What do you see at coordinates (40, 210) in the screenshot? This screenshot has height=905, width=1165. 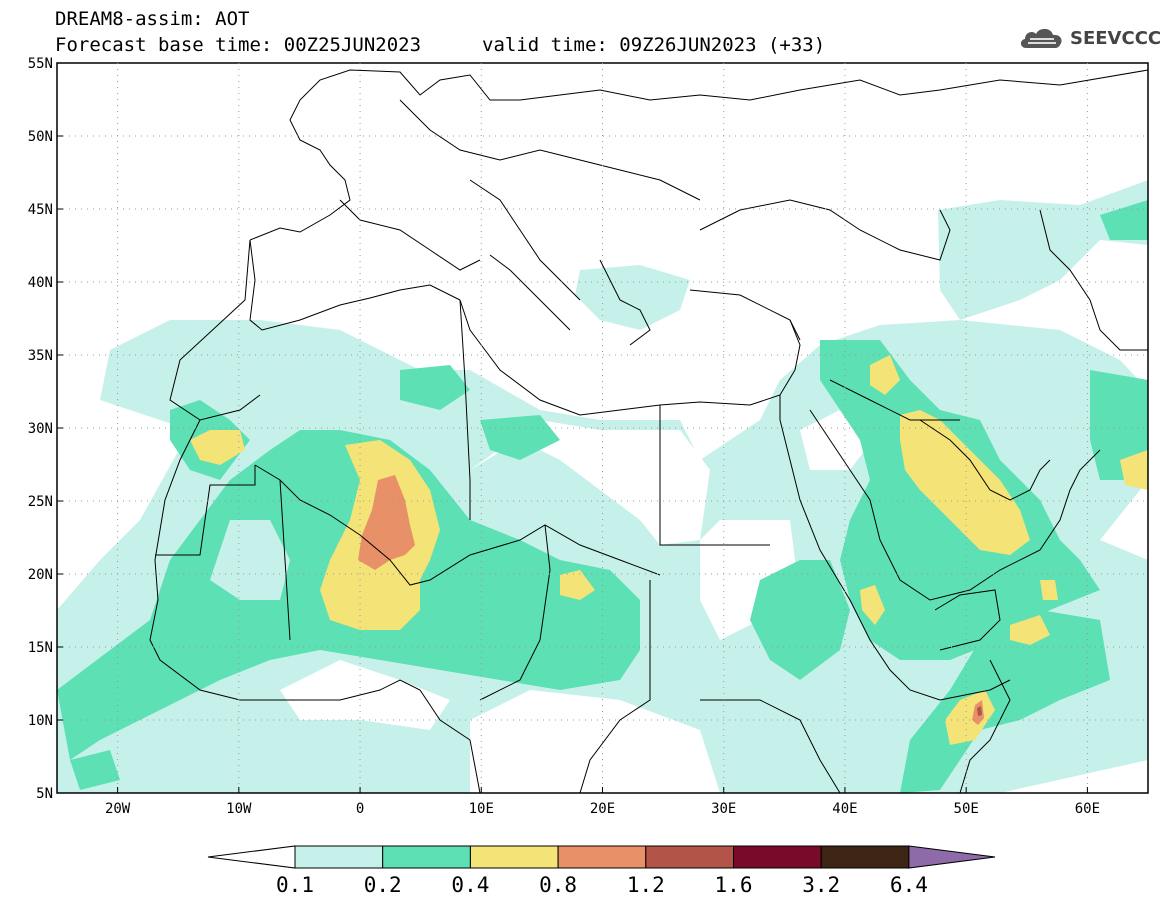 I see `lat-label: 45N` at bounding box center [40, 210].